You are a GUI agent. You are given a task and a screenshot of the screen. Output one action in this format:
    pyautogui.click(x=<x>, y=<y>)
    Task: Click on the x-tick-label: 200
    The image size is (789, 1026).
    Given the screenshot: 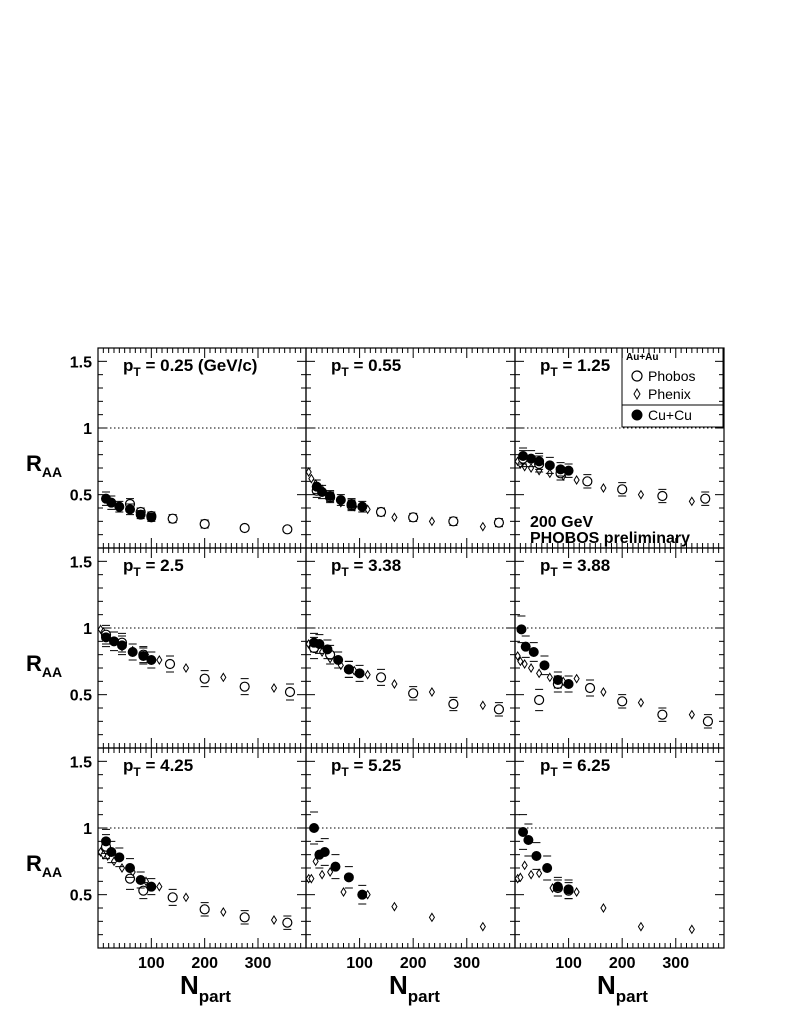 What is the action you would take?
    pyautogui.click(x=204, y=963)
    